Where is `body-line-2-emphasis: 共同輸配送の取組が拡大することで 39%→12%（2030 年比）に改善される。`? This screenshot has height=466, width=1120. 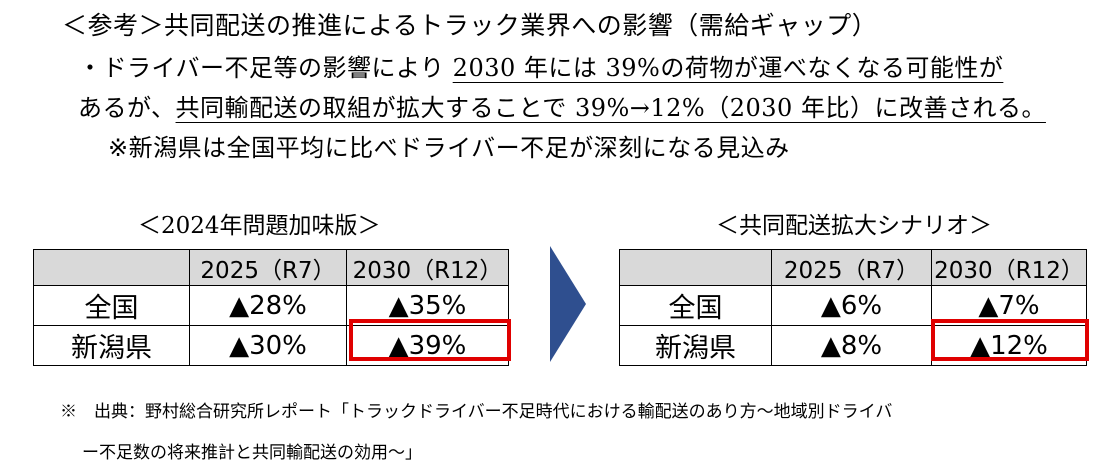
body-line-2-emphasis: 共同輸配送の取組が拡大することで 39%→12%（2030 年比）に改善される。 is located at coordinates (610, 108).